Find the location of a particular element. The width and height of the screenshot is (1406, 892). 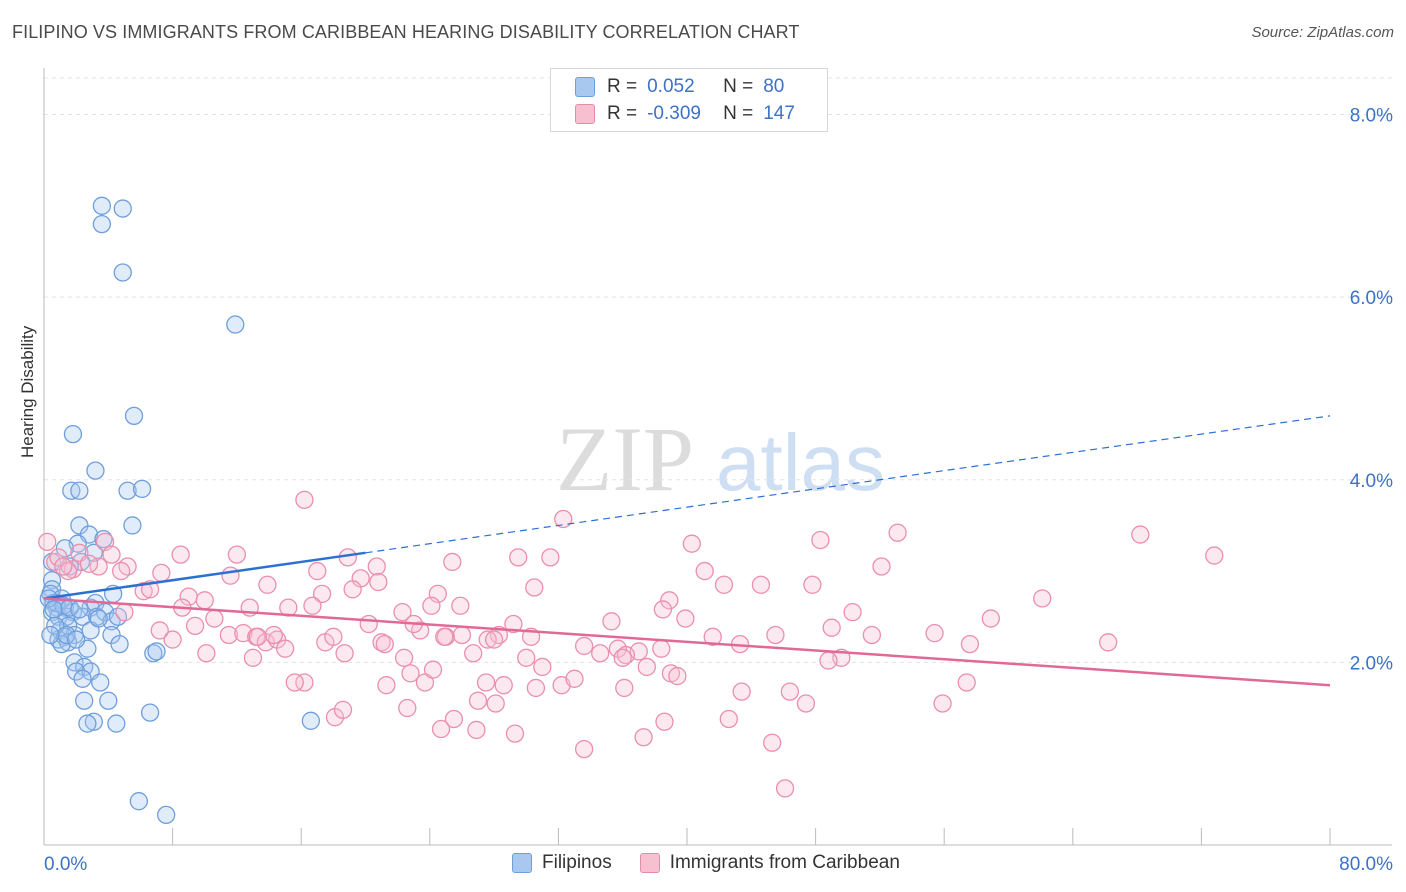

legend-item-filipinos: Filipinos is located at coordinates (562, 863).